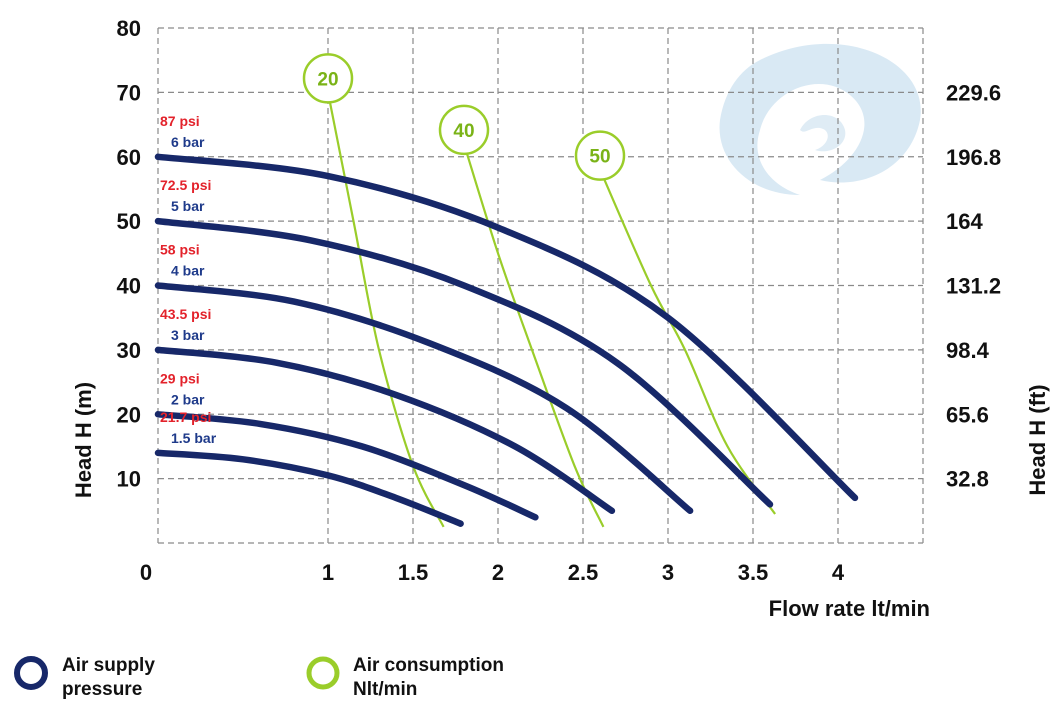 Image resolution: width=1061 pixels, height=718 pixels. Describe the element at coordinates (129, 254) in the screenshot. I see `y-axis-ticks: 10 20 30 40 50 60 70 80` at that location.